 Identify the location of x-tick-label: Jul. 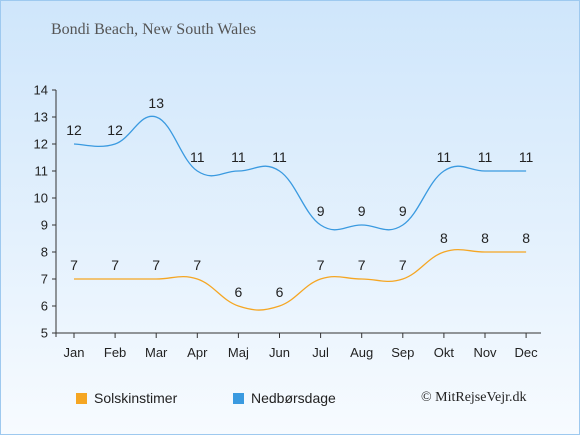
(320, 352).